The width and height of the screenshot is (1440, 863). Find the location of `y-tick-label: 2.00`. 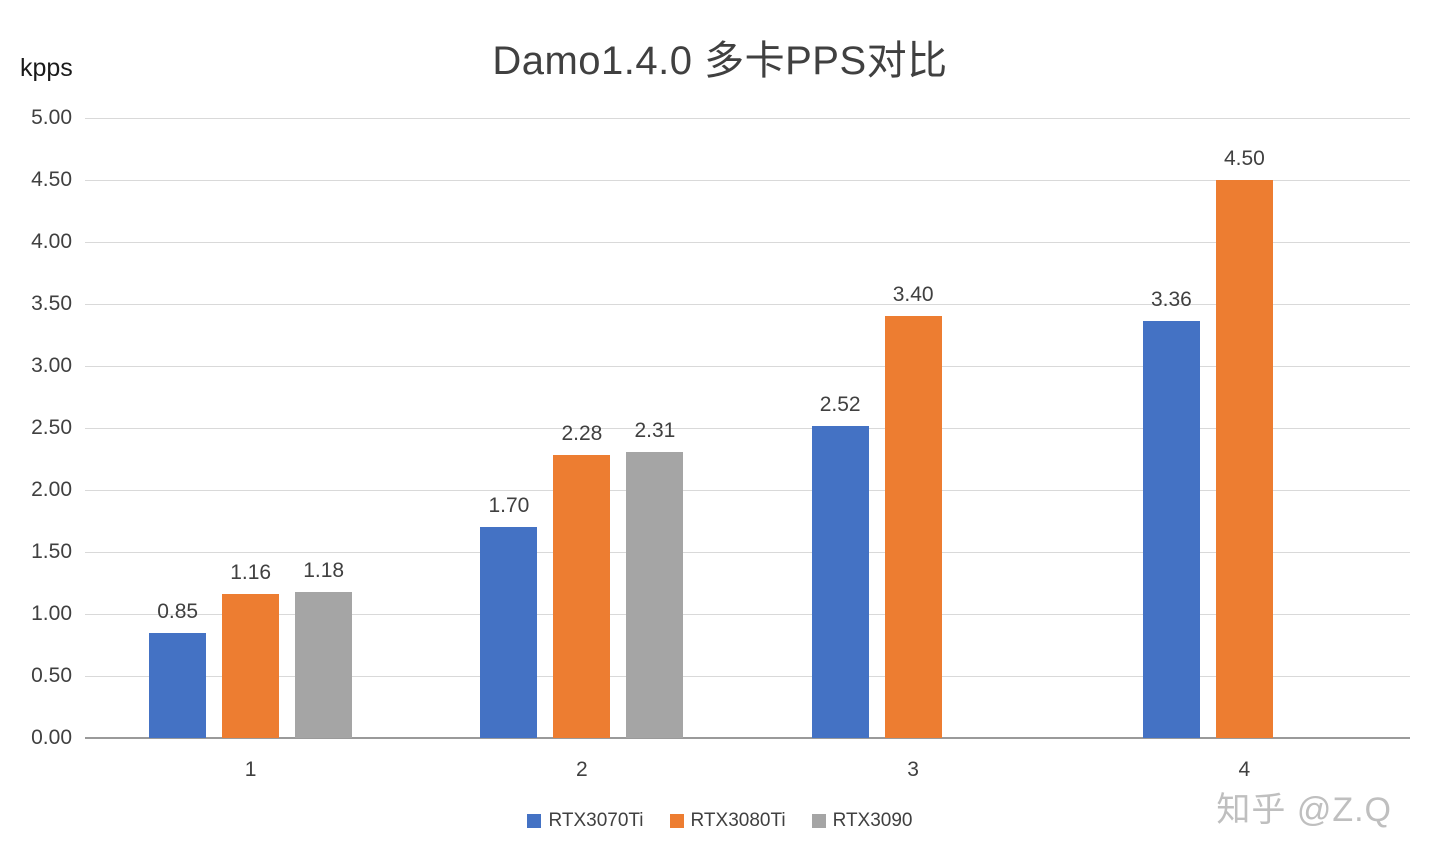

y-tick-label: 2.00 is located at coordinates (51, 489).